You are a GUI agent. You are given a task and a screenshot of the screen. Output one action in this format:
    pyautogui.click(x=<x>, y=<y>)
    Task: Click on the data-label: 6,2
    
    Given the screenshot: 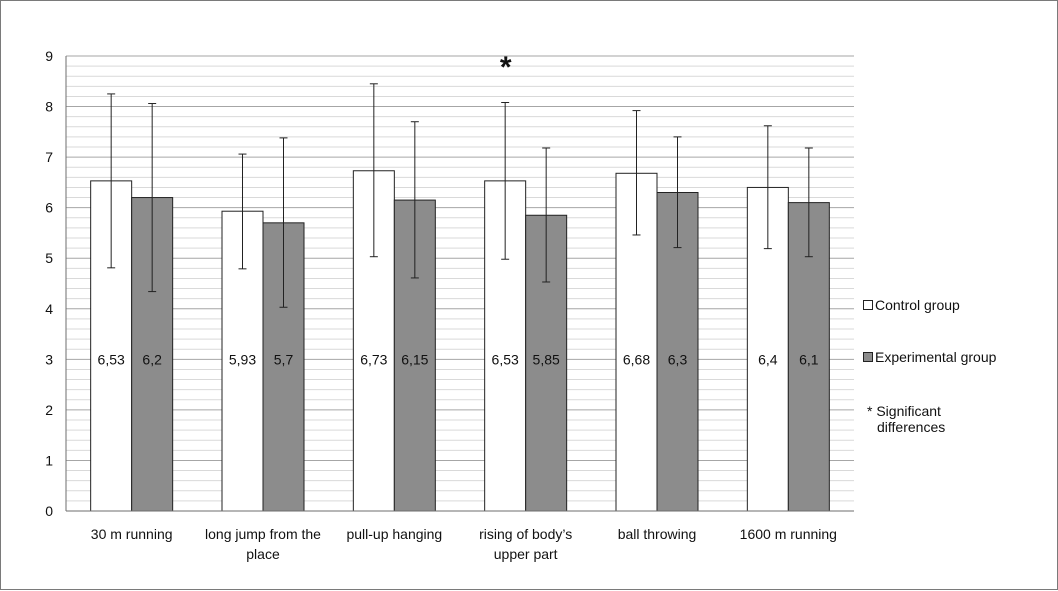 What is the action you would take?
    pyautogui.click(x=152, y=359)
    